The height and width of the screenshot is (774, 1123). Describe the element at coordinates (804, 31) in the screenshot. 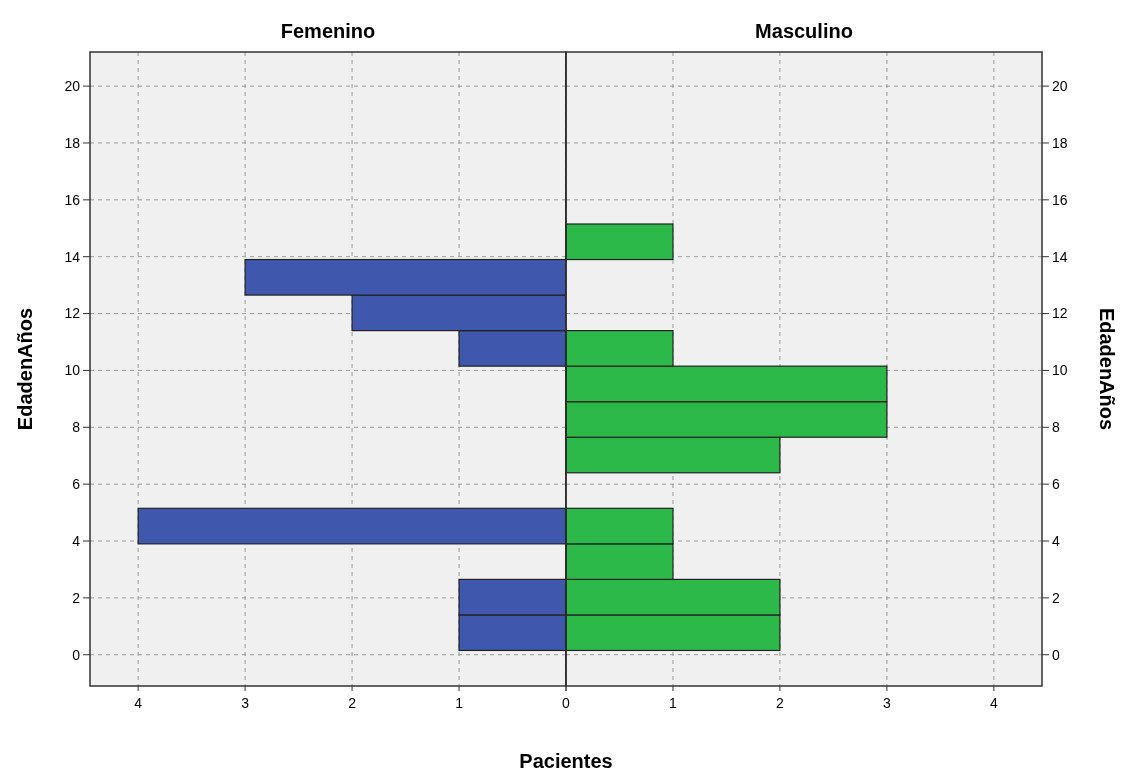

I see `chart-title: Masculino` at that location.